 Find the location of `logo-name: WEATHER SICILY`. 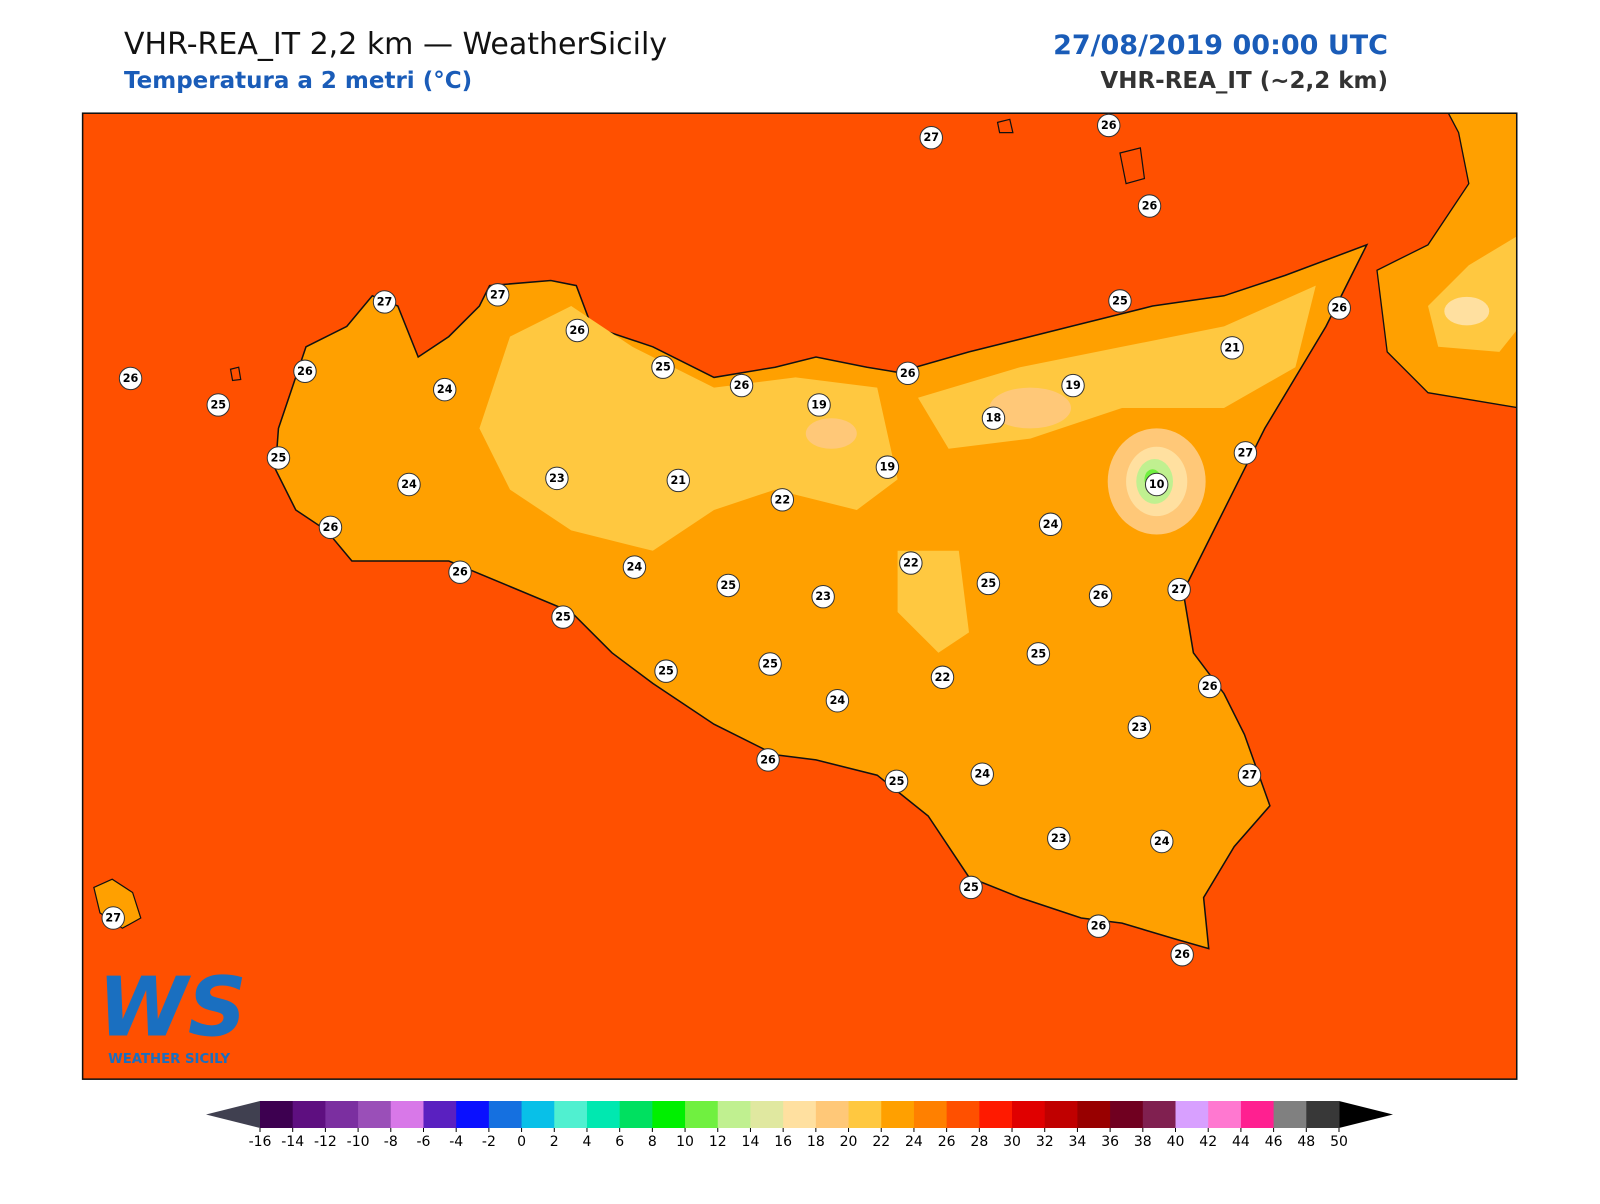

logo-name: WEATHER SICILY is located at coordinates (169, 1059).